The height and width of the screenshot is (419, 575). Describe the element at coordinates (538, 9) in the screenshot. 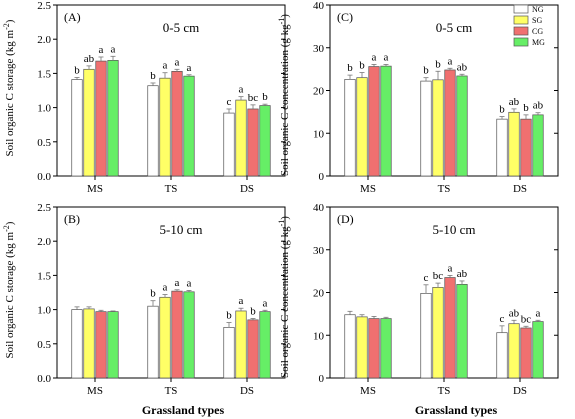

I see `legend-label-ng: NG` at that location.